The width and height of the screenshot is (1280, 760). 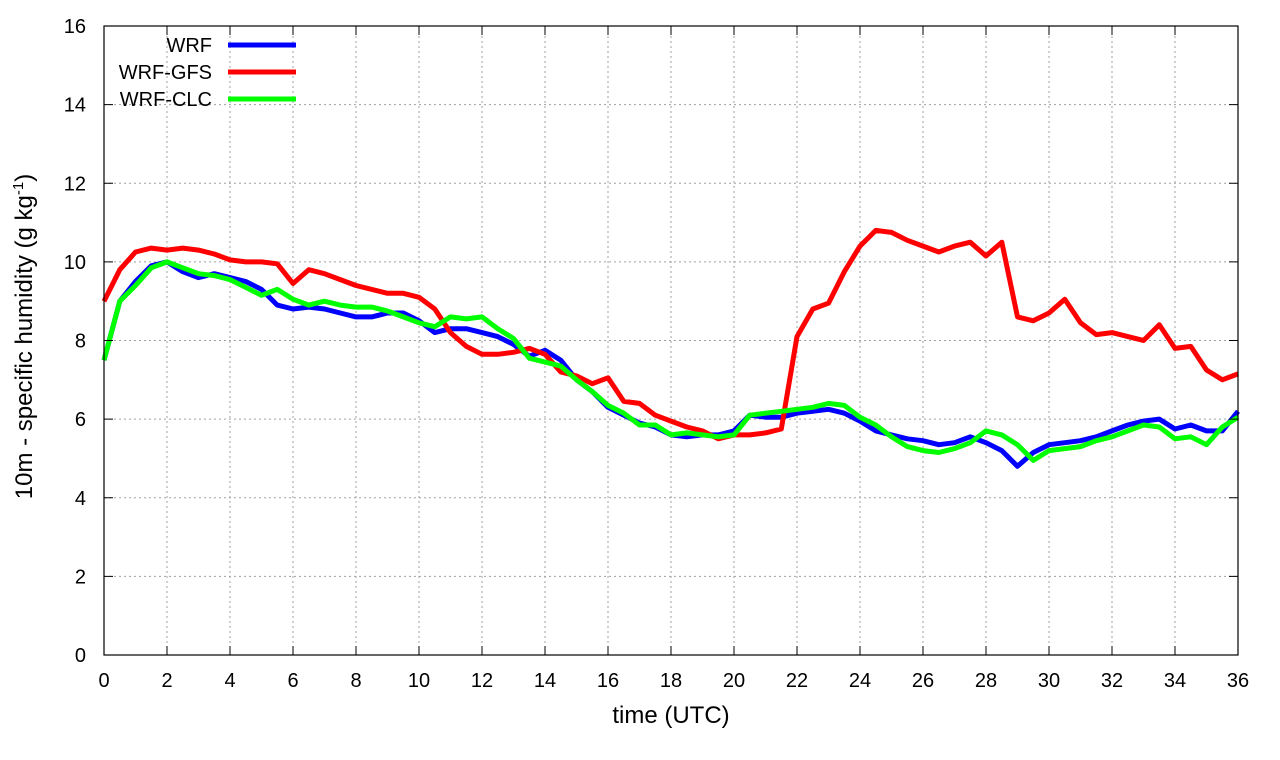 I want to click on x-tick-labels: 0 2 4 6 8 10 12 14 16 18 20 22 24 26 28 30 32 34 36, so click(x=673, y=681).